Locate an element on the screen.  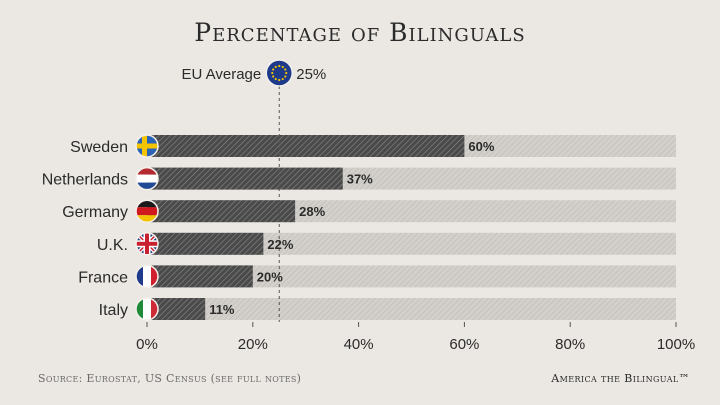
value-label: 37% is located at coordinates (360, 179).